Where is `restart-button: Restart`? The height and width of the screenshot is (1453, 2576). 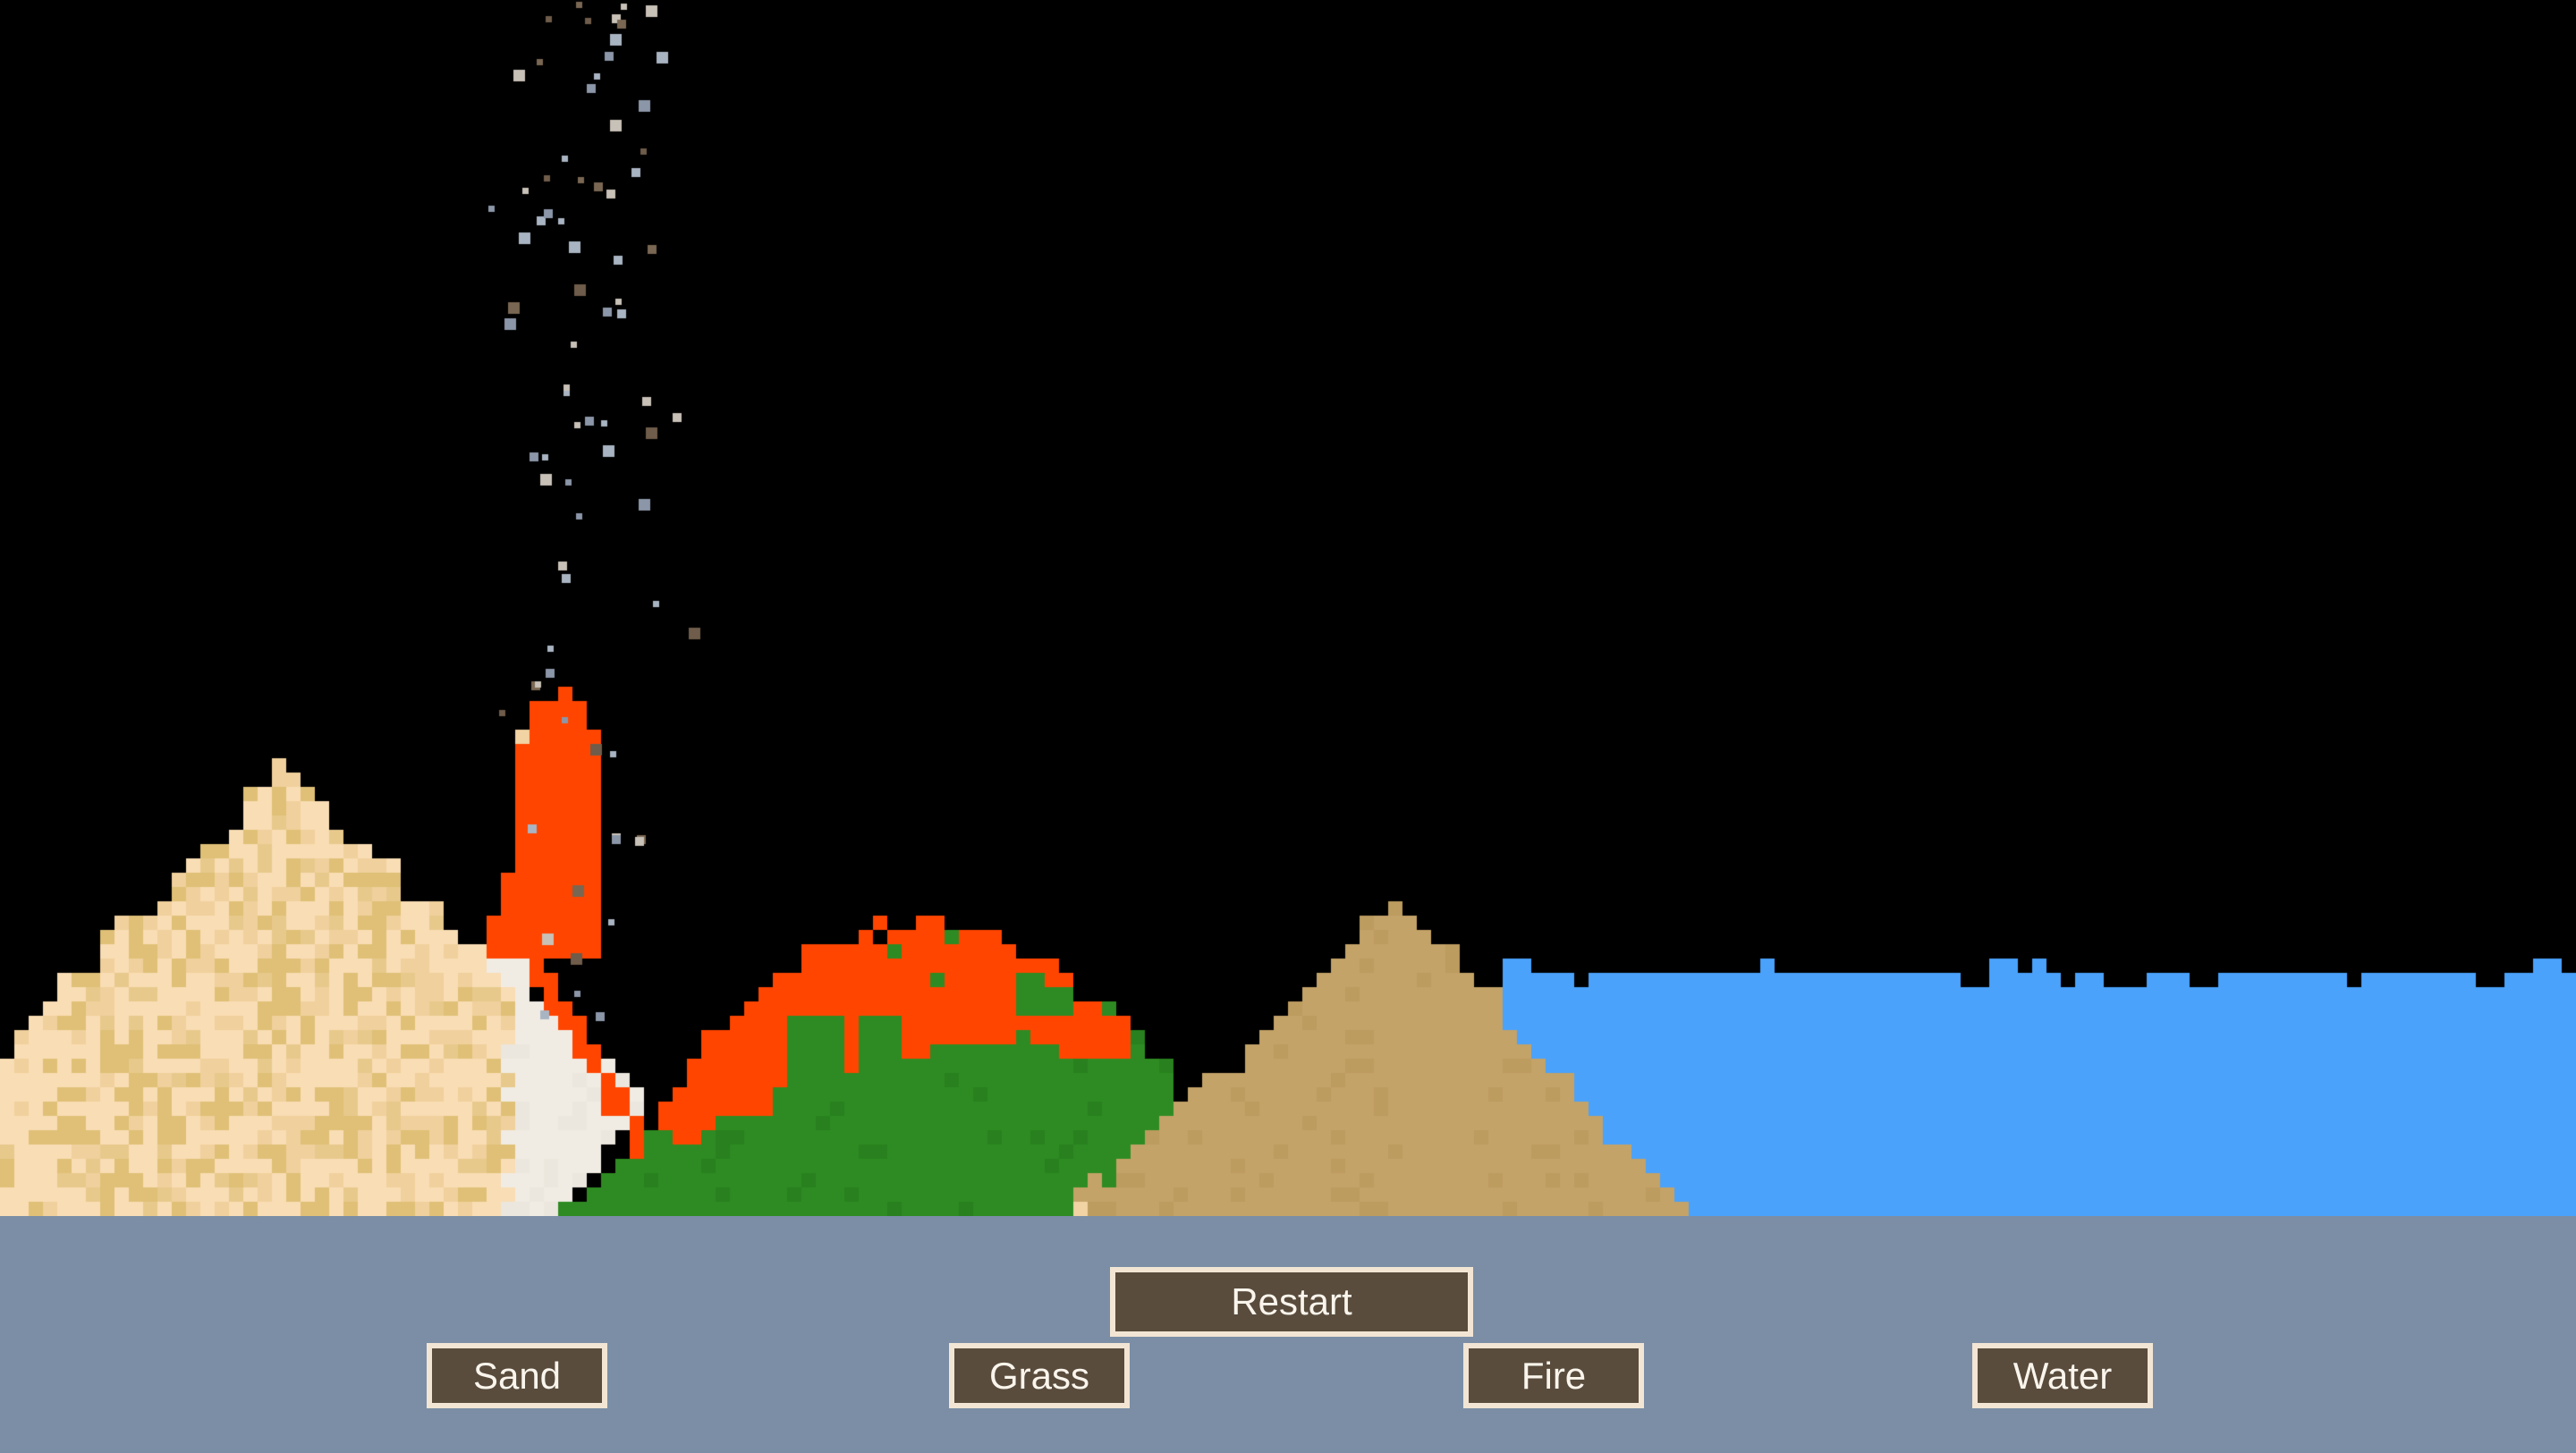 restart-button: Restart is located at coordinates (1291, 1302).